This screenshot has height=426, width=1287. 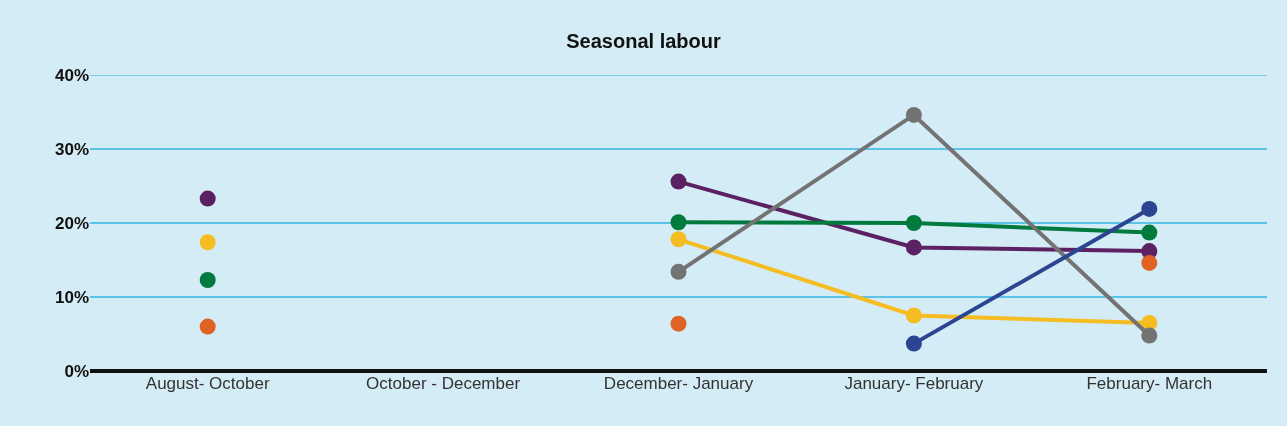 What do you see at coordinates (914, 383) in the screenshot?
I see `x-tick-label: January- February` at bounding box center [914, 383].